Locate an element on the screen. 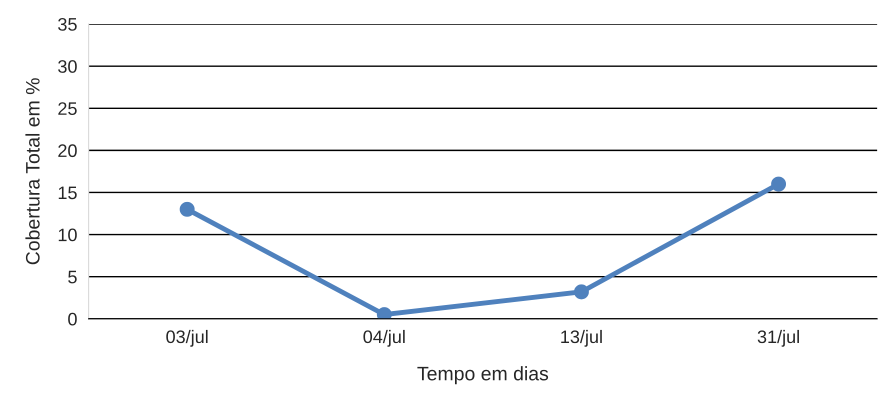 The width and height of the screenshot is (886, 401). y-tick-label: 25 is located at coordinates (67, 108).